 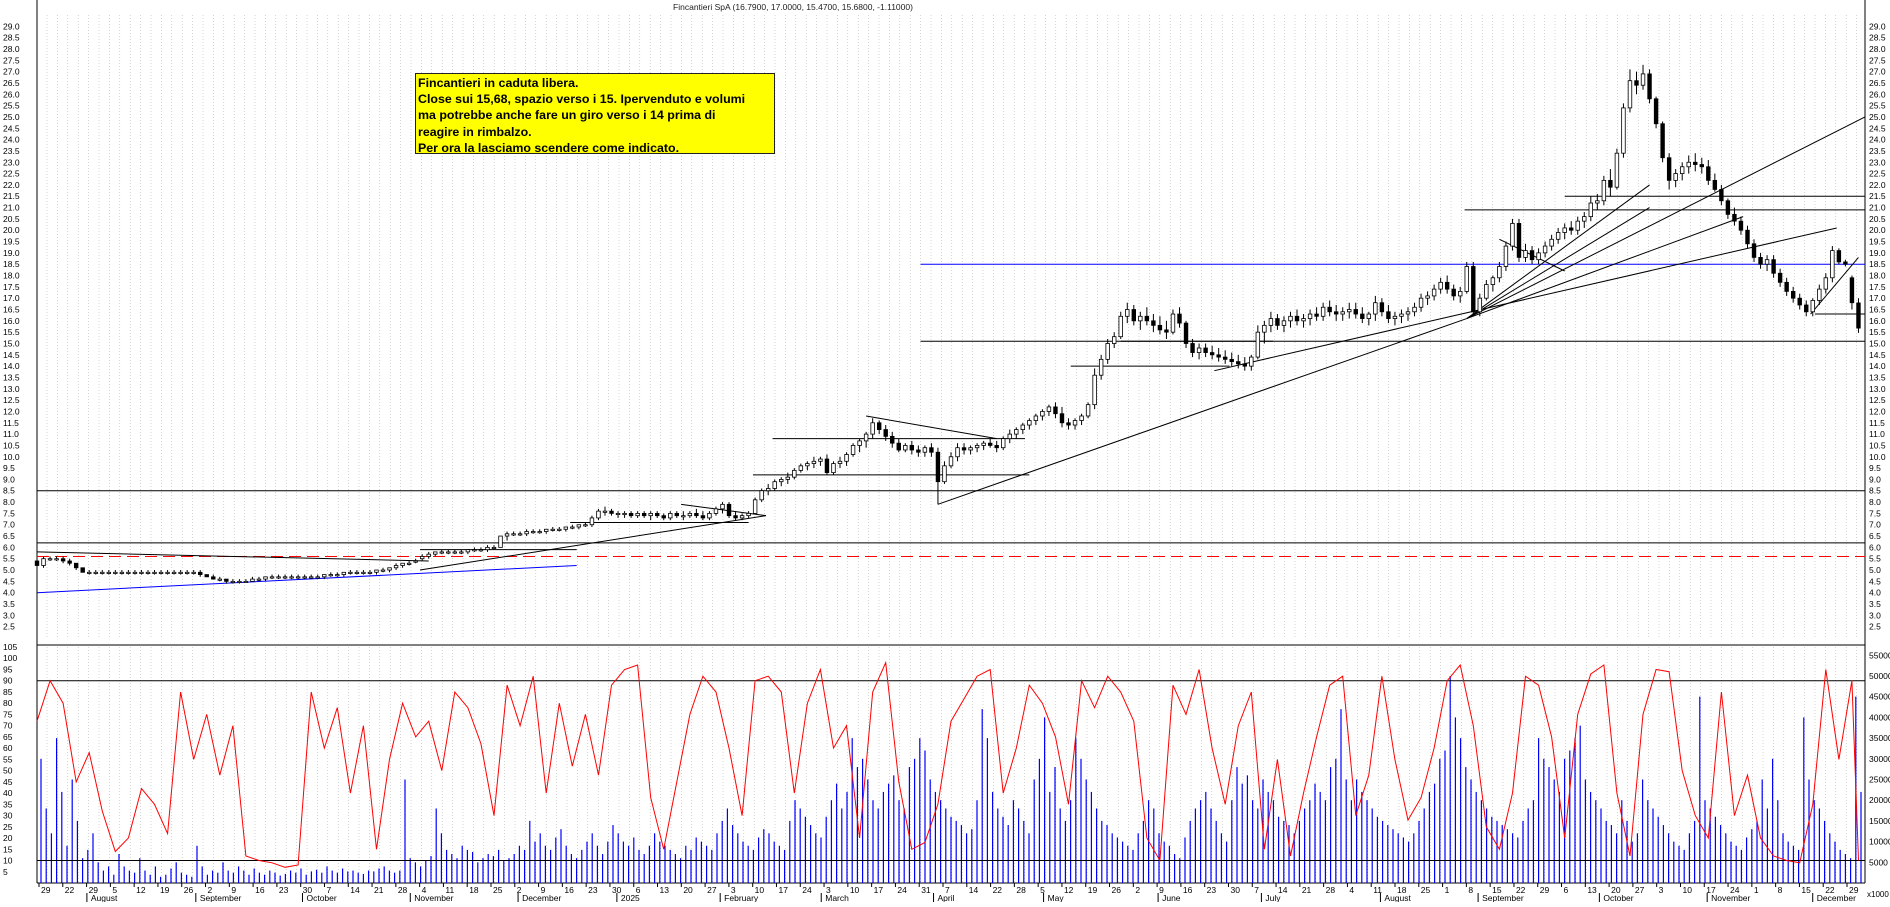 What do you see at coordinates (8, 782) in the screenshot?
I see `oscillator-tick: 45` at bounding box center [8, 782].